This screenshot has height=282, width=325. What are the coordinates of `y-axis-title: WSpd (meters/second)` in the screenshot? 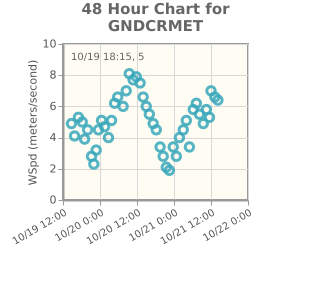 It's located at (33, 123).